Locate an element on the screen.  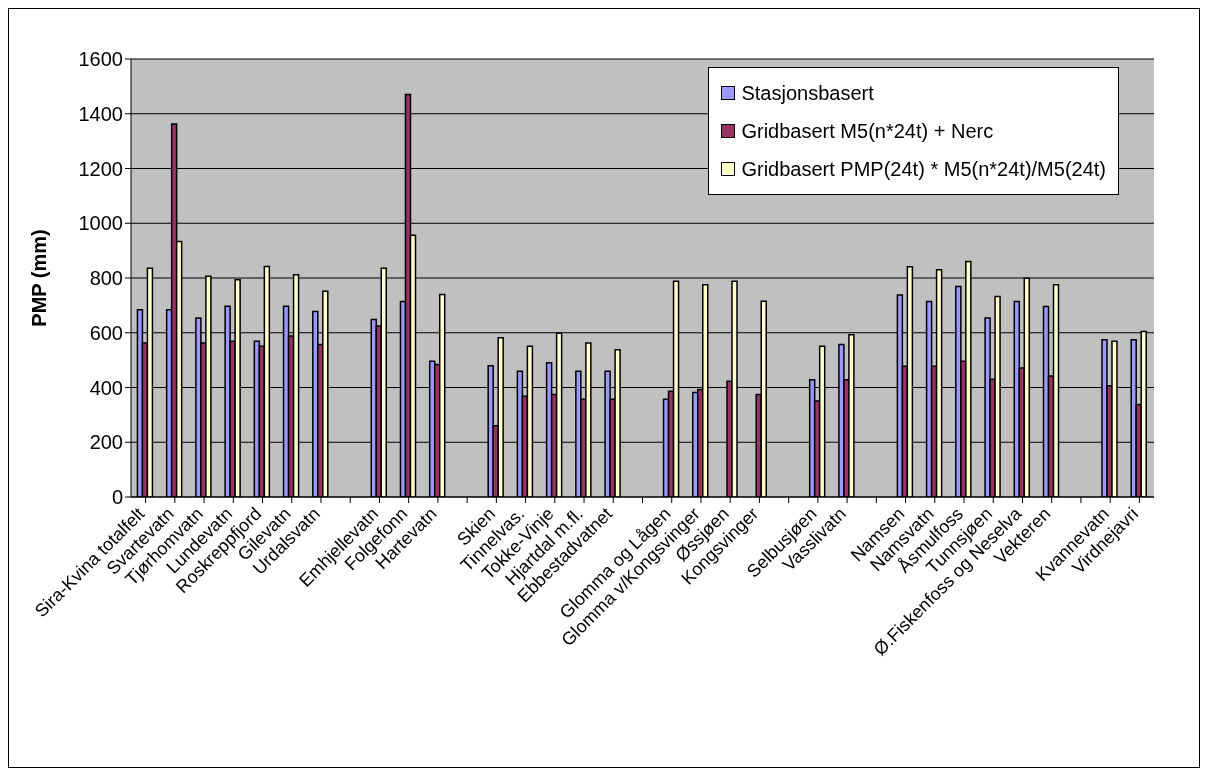
legend-label: Stasjonsbasert is located at coordinates (807, 93).